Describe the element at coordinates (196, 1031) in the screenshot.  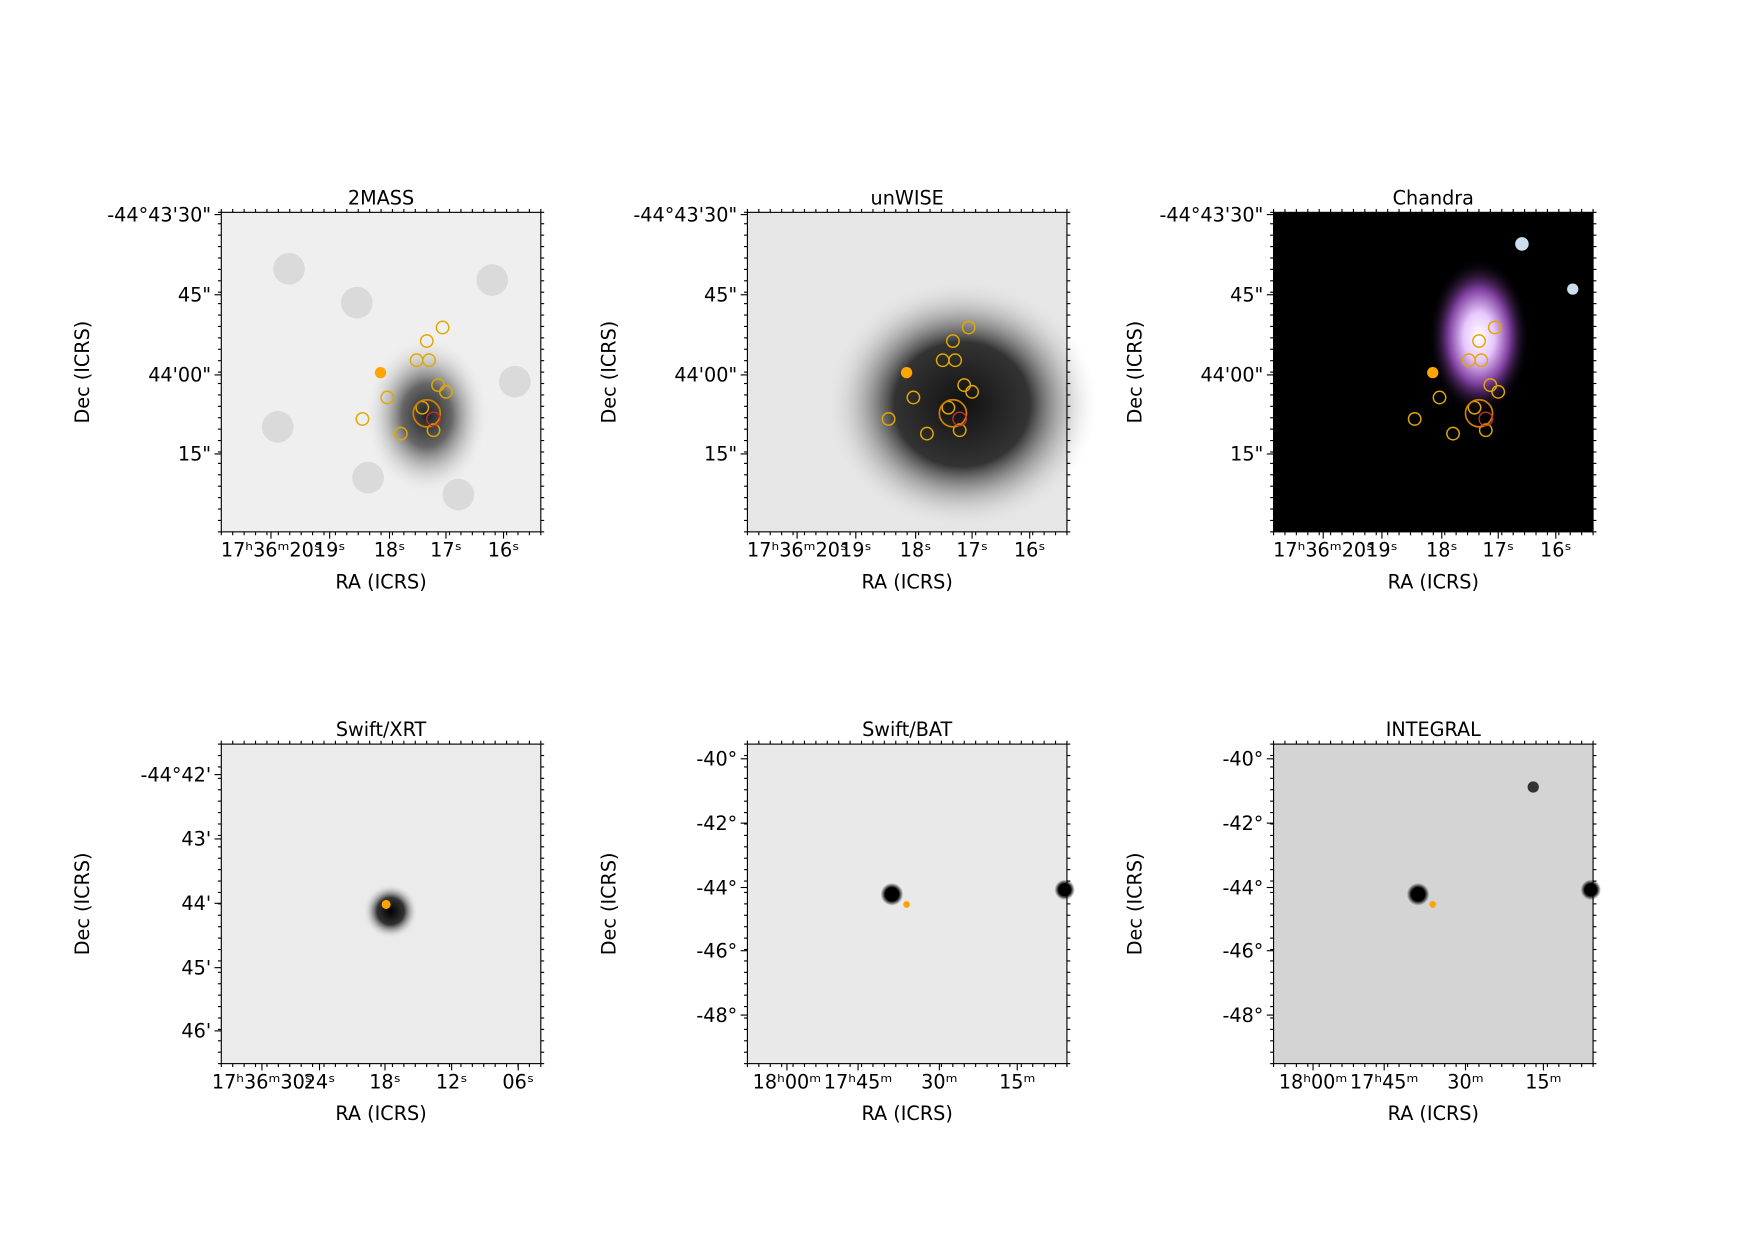
I see `y-tick-label: 46'` at that location.